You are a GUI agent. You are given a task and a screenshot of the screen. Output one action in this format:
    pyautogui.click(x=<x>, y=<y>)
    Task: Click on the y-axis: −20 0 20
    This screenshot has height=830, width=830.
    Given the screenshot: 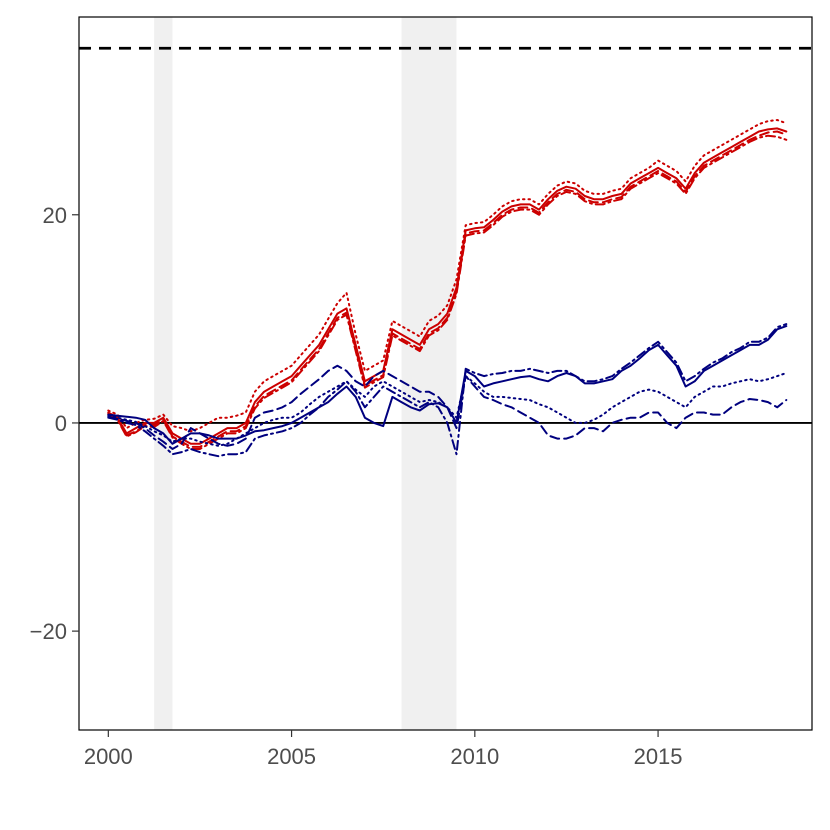 What is the action you would take?
    pyautogui.click(x=54, y=423)
    